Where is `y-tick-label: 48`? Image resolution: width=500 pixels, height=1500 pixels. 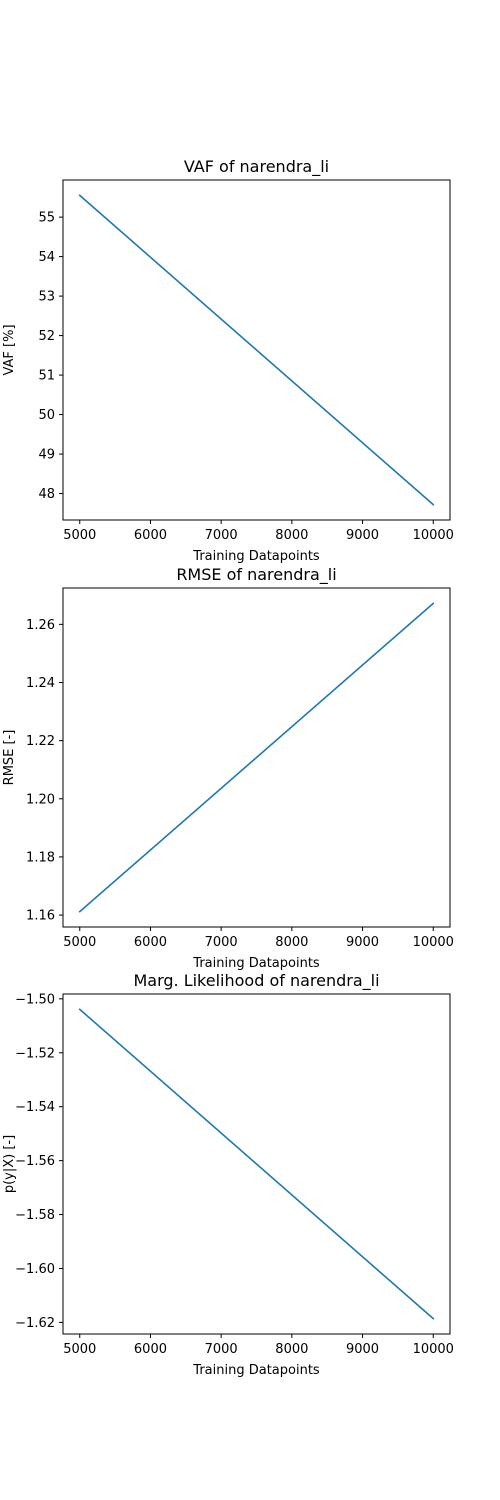
y-tick-label: 48 is located at coordinates (46, 494).